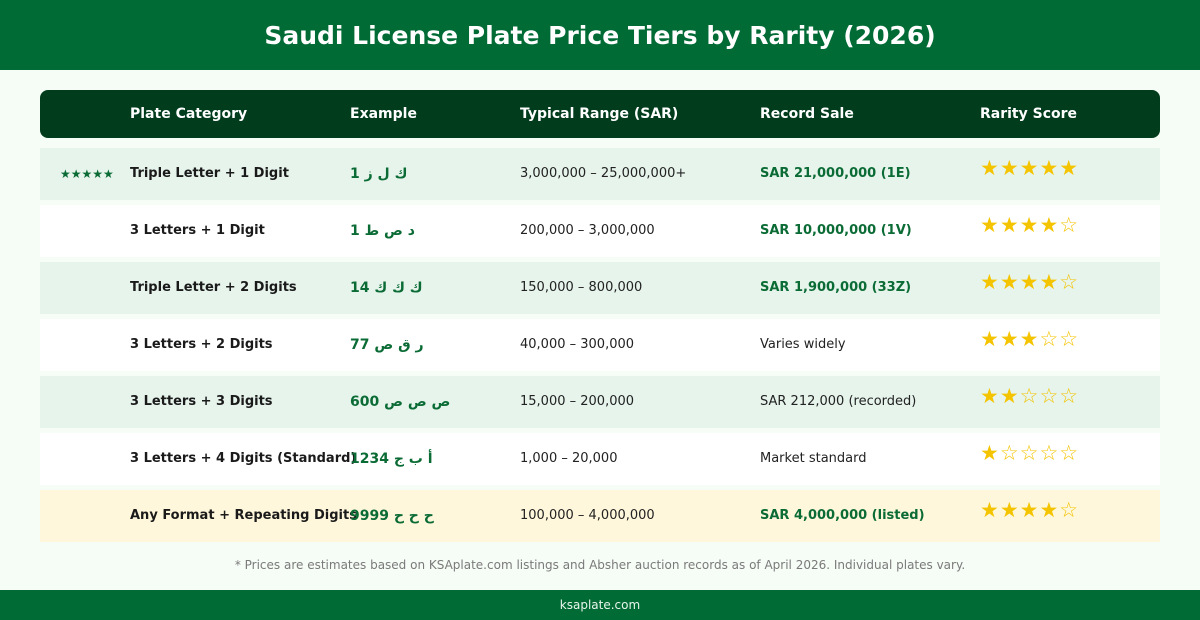 Image resolution: width=1200 pixels, height=620 pixels. I want to click on price-range: 200,000 – 3,000,000, so click(587, 231).